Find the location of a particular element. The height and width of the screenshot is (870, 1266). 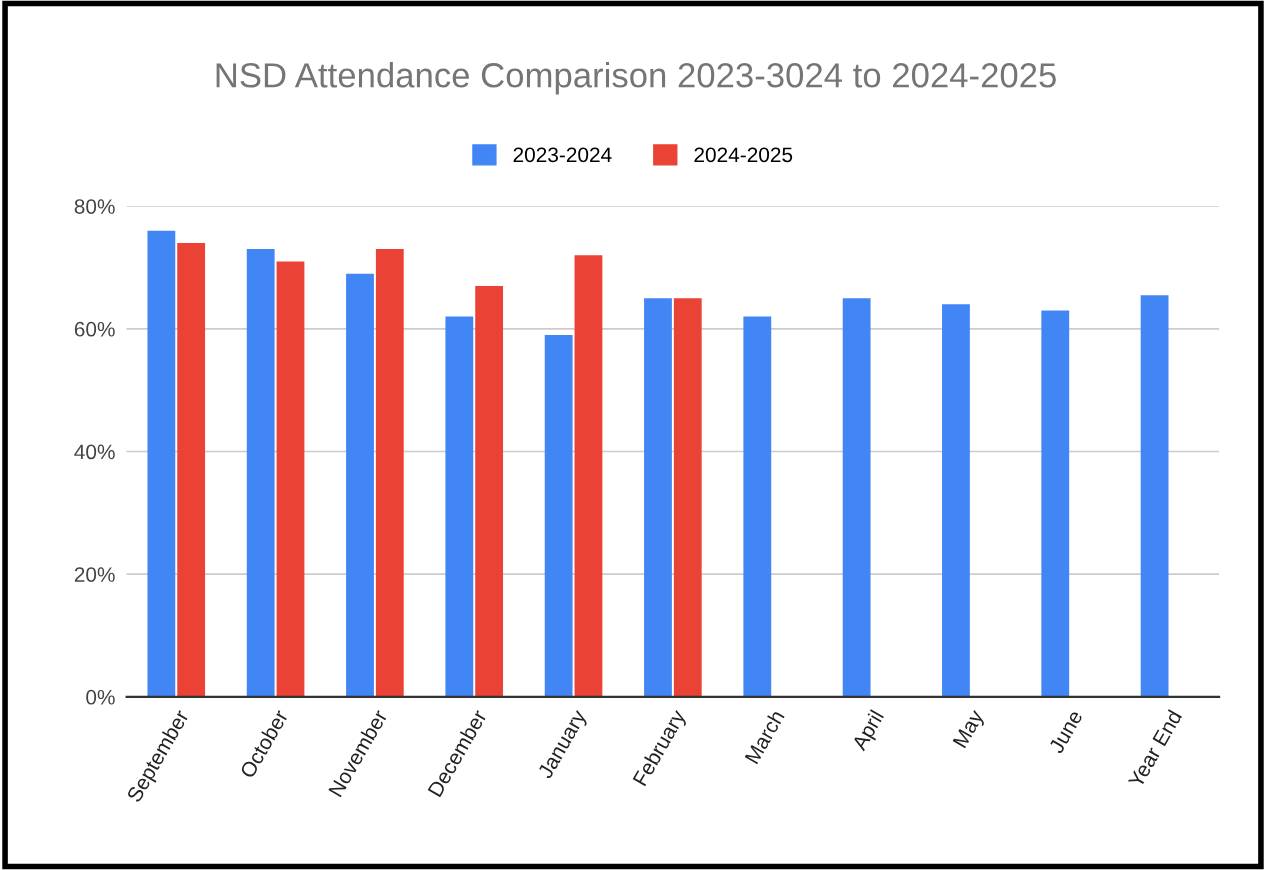

chart-title: NSD Attendance Comparison 2023-3024 to 2024-2025 is located at coordinates (636, 78).